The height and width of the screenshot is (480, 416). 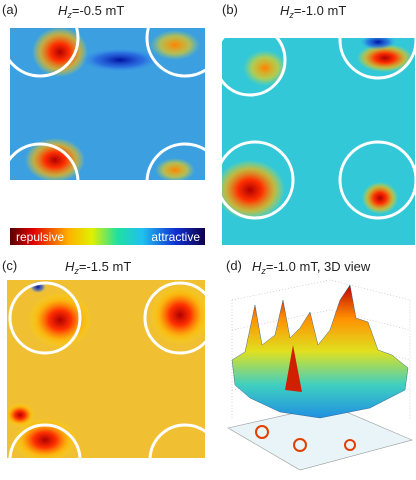 I want to click on colorbar-label: repulsive, so click(x=40, y=237).